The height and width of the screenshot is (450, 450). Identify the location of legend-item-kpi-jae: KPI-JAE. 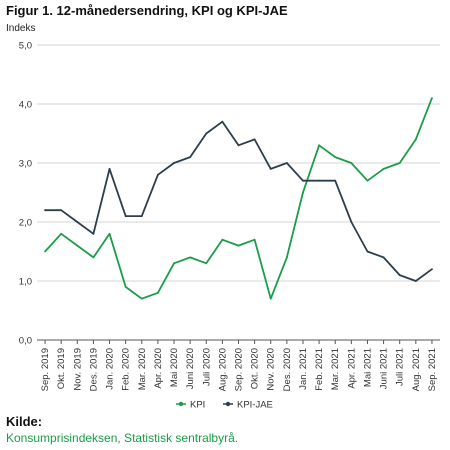
(248, 405).